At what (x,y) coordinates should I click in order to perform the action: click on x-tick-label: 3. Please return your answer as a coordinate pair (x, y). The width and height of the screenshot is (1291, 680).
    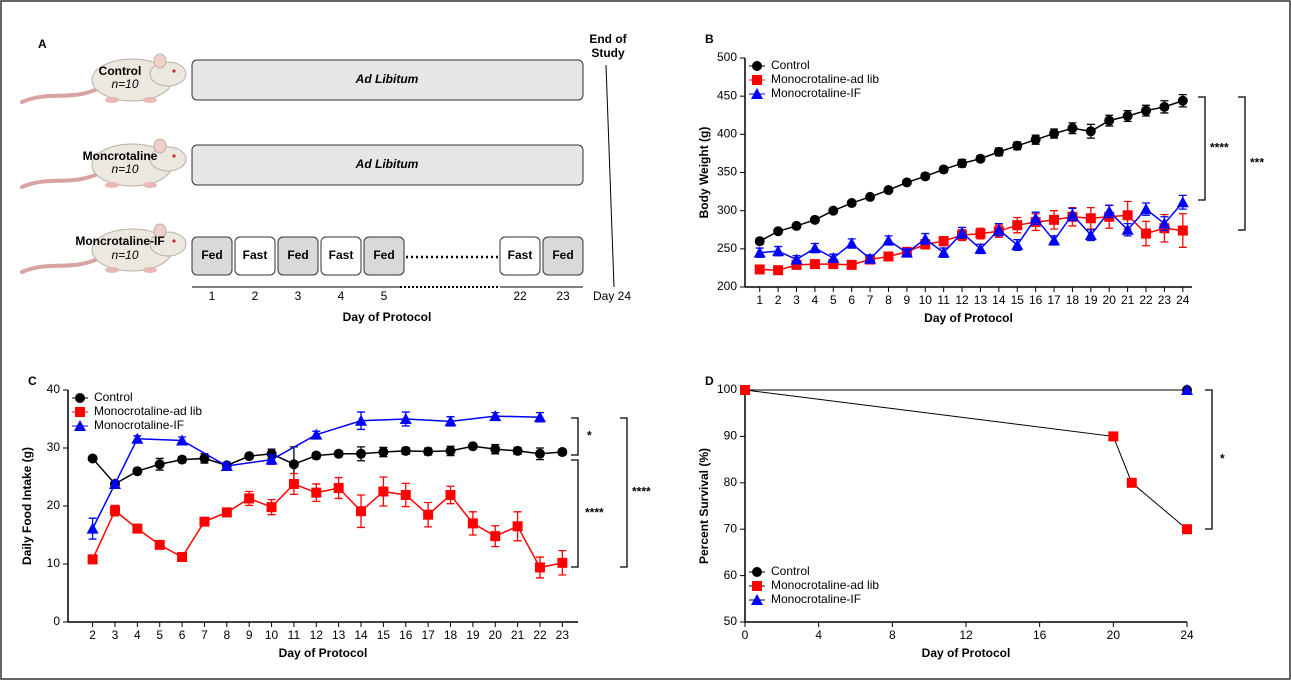
    Looking at the image, I should click on (115, 635).